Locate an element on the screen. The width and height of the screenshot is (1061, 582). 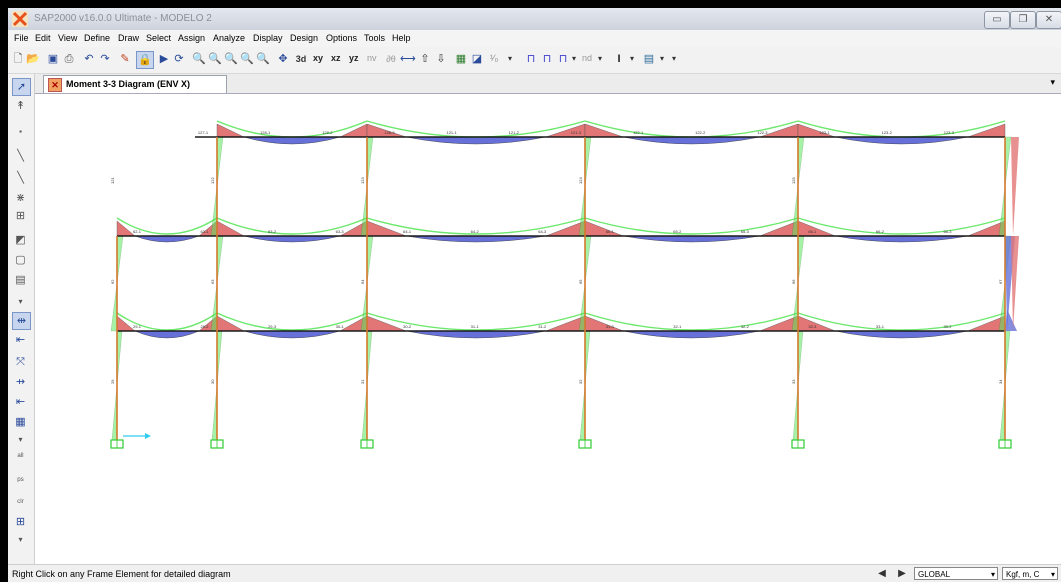
run-analysis-icon: ▶ is located at coordinates (164, 59).